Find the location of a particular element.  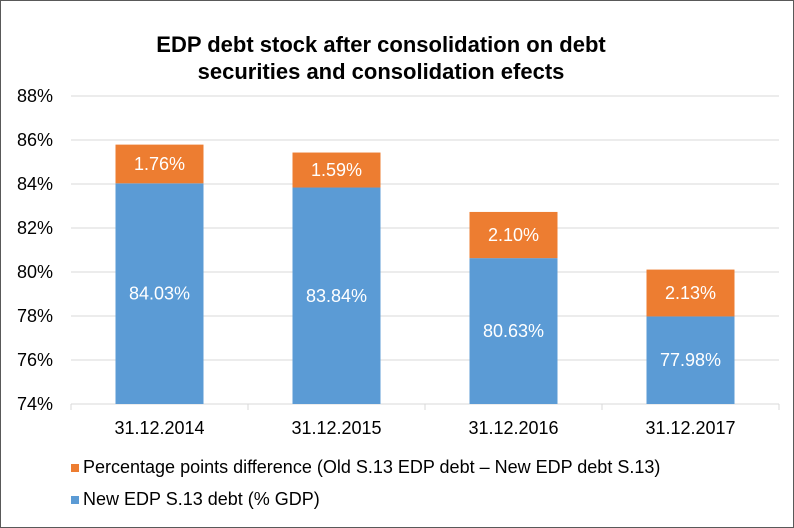

data-label-difference: 2.10% is located at coordinates (513, 235).